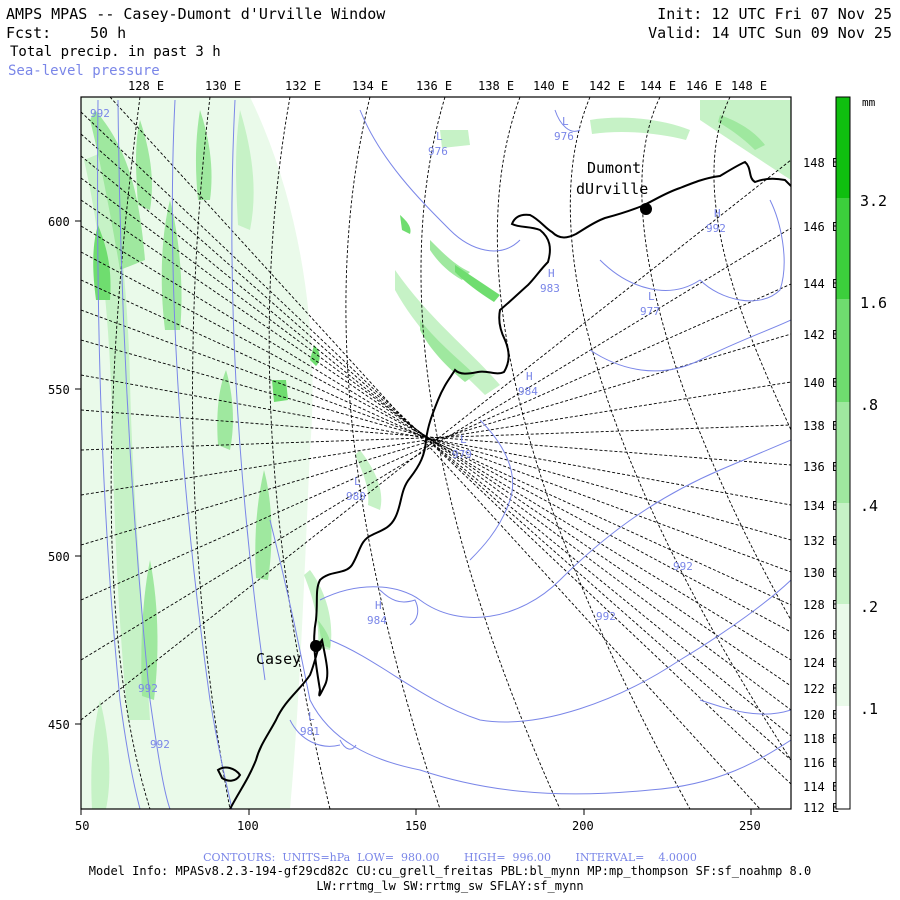 The height and width of the screenshot is (900, 900). I want to click on x-tick-label: 50, so click(82, 826).